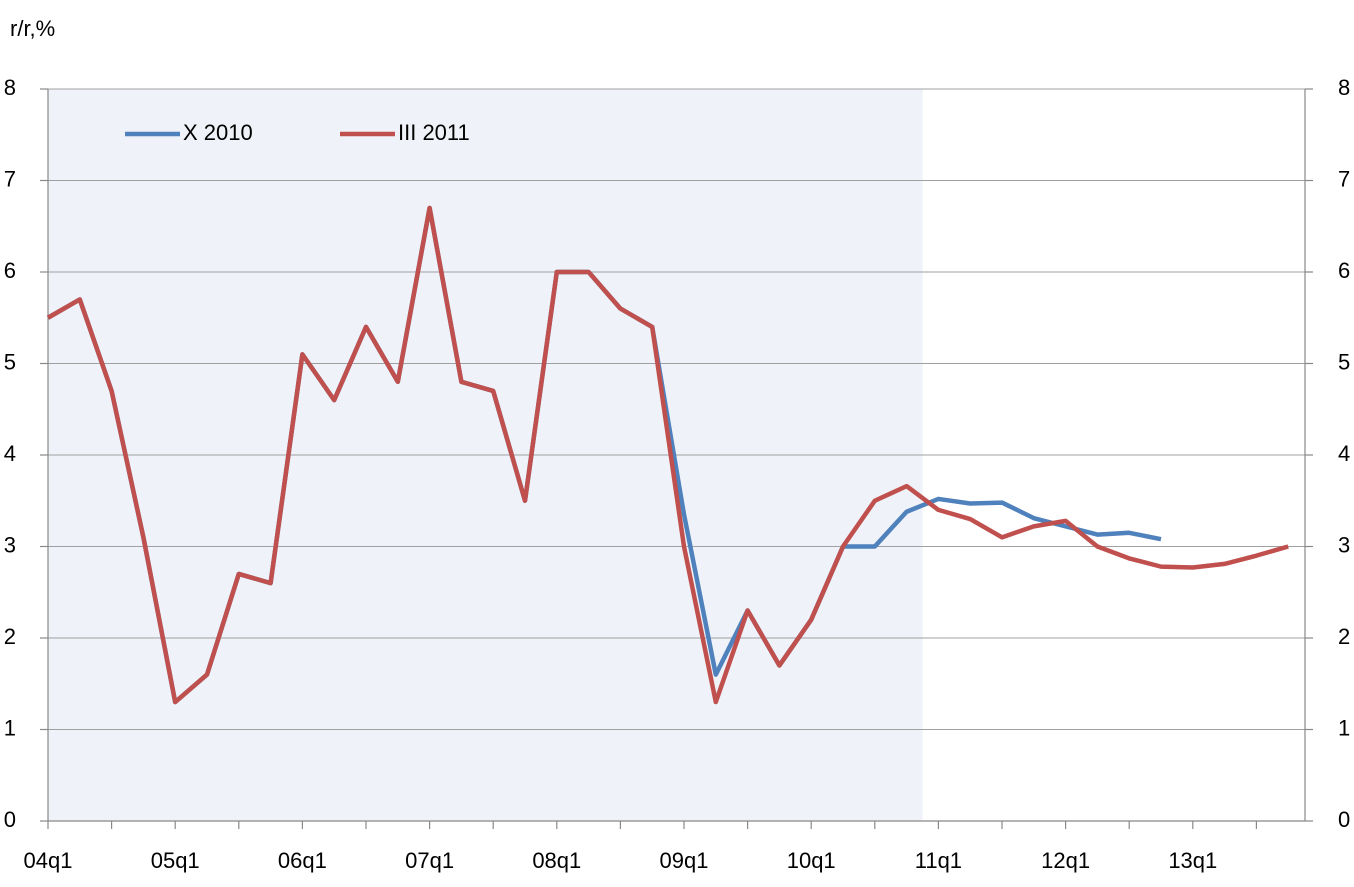  I want to click on y2-tick-label: 3, so click(1344, 544).